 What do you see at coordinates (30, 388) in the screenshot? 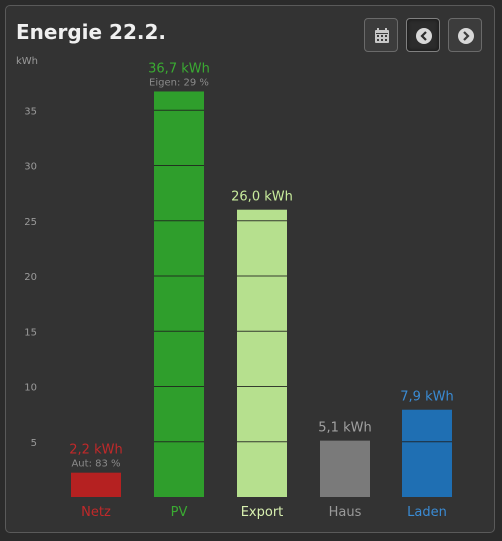
I see `y-tick-label: 10` at bounding box center [30, 388].